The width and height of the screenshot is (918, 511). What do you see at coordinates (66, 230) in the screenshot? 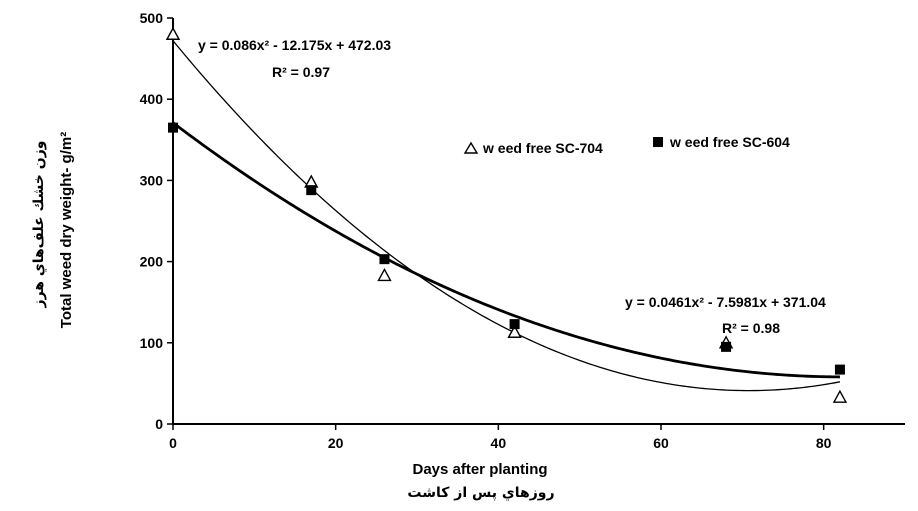
I see `y-axis-label: Total weed dry weight- g/m²` at bounding box center [66, 230].